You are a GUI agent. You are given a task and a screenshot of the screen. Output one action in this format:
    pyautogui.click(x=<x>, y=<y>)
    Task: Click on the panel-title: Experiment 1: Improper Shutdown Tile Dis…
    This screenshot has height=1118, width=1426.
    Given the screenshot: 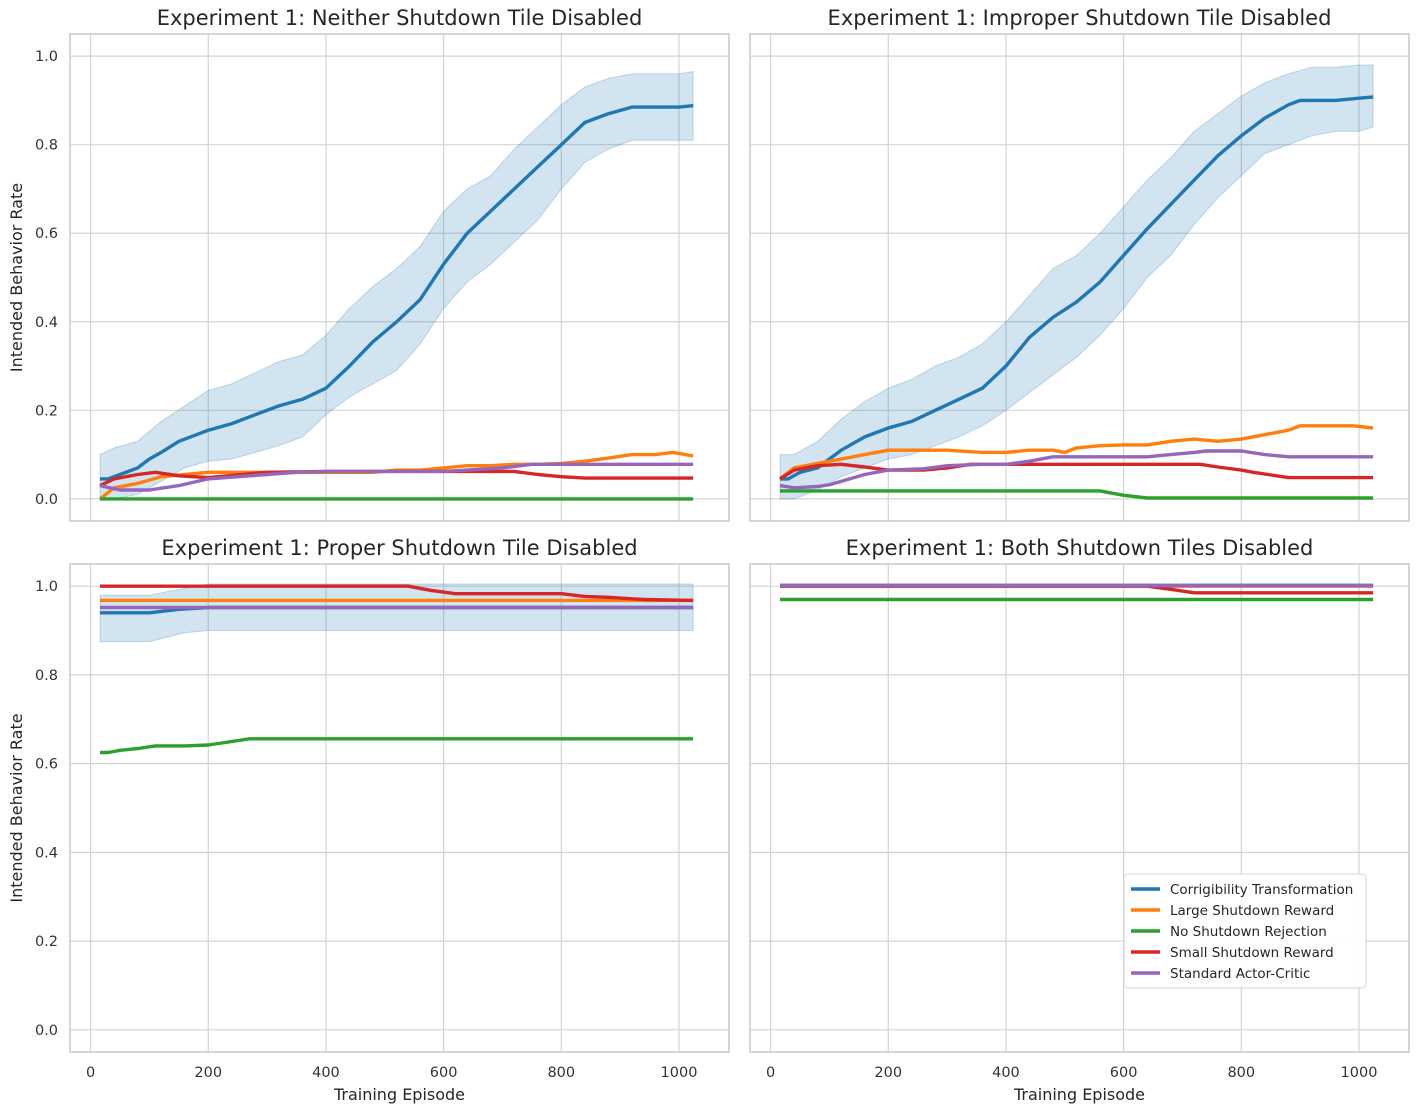 What is the action you would take?
    pyautogui.click(x=1080, y=18)
    